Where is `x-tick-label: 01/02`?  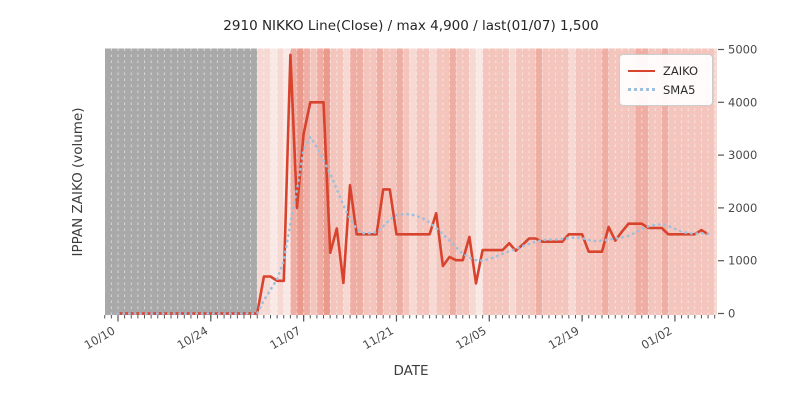
x-tick-label: 01/02 is located at coordinates (657, 337).